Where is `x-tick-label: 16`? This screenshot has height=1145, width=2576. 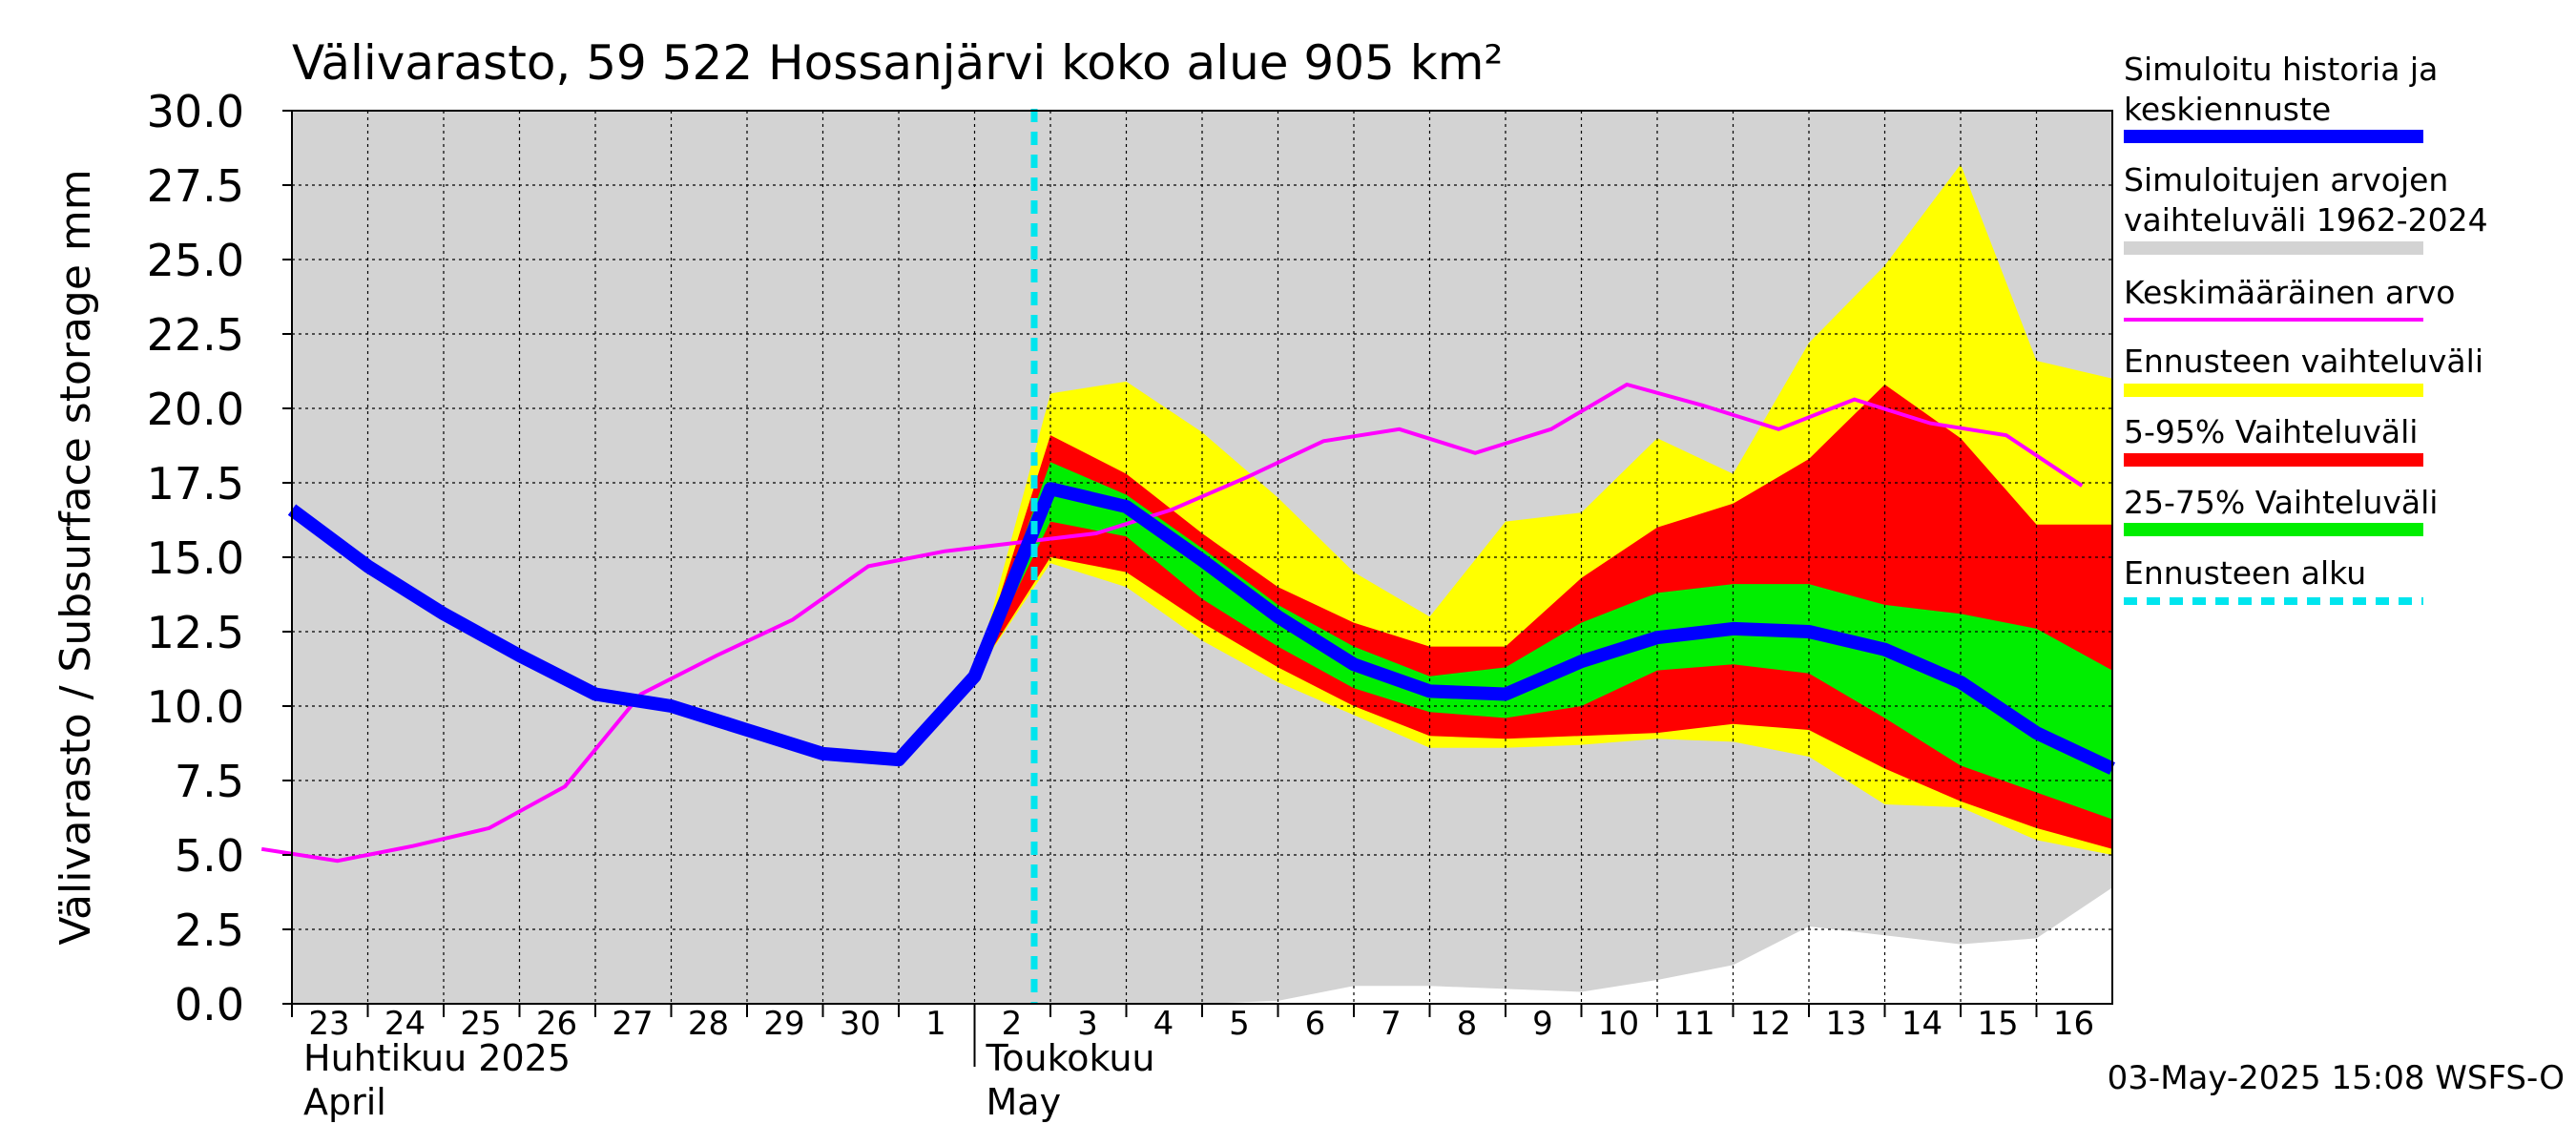 x-tick-label: 16 is located at coordinates (2073, 1024).